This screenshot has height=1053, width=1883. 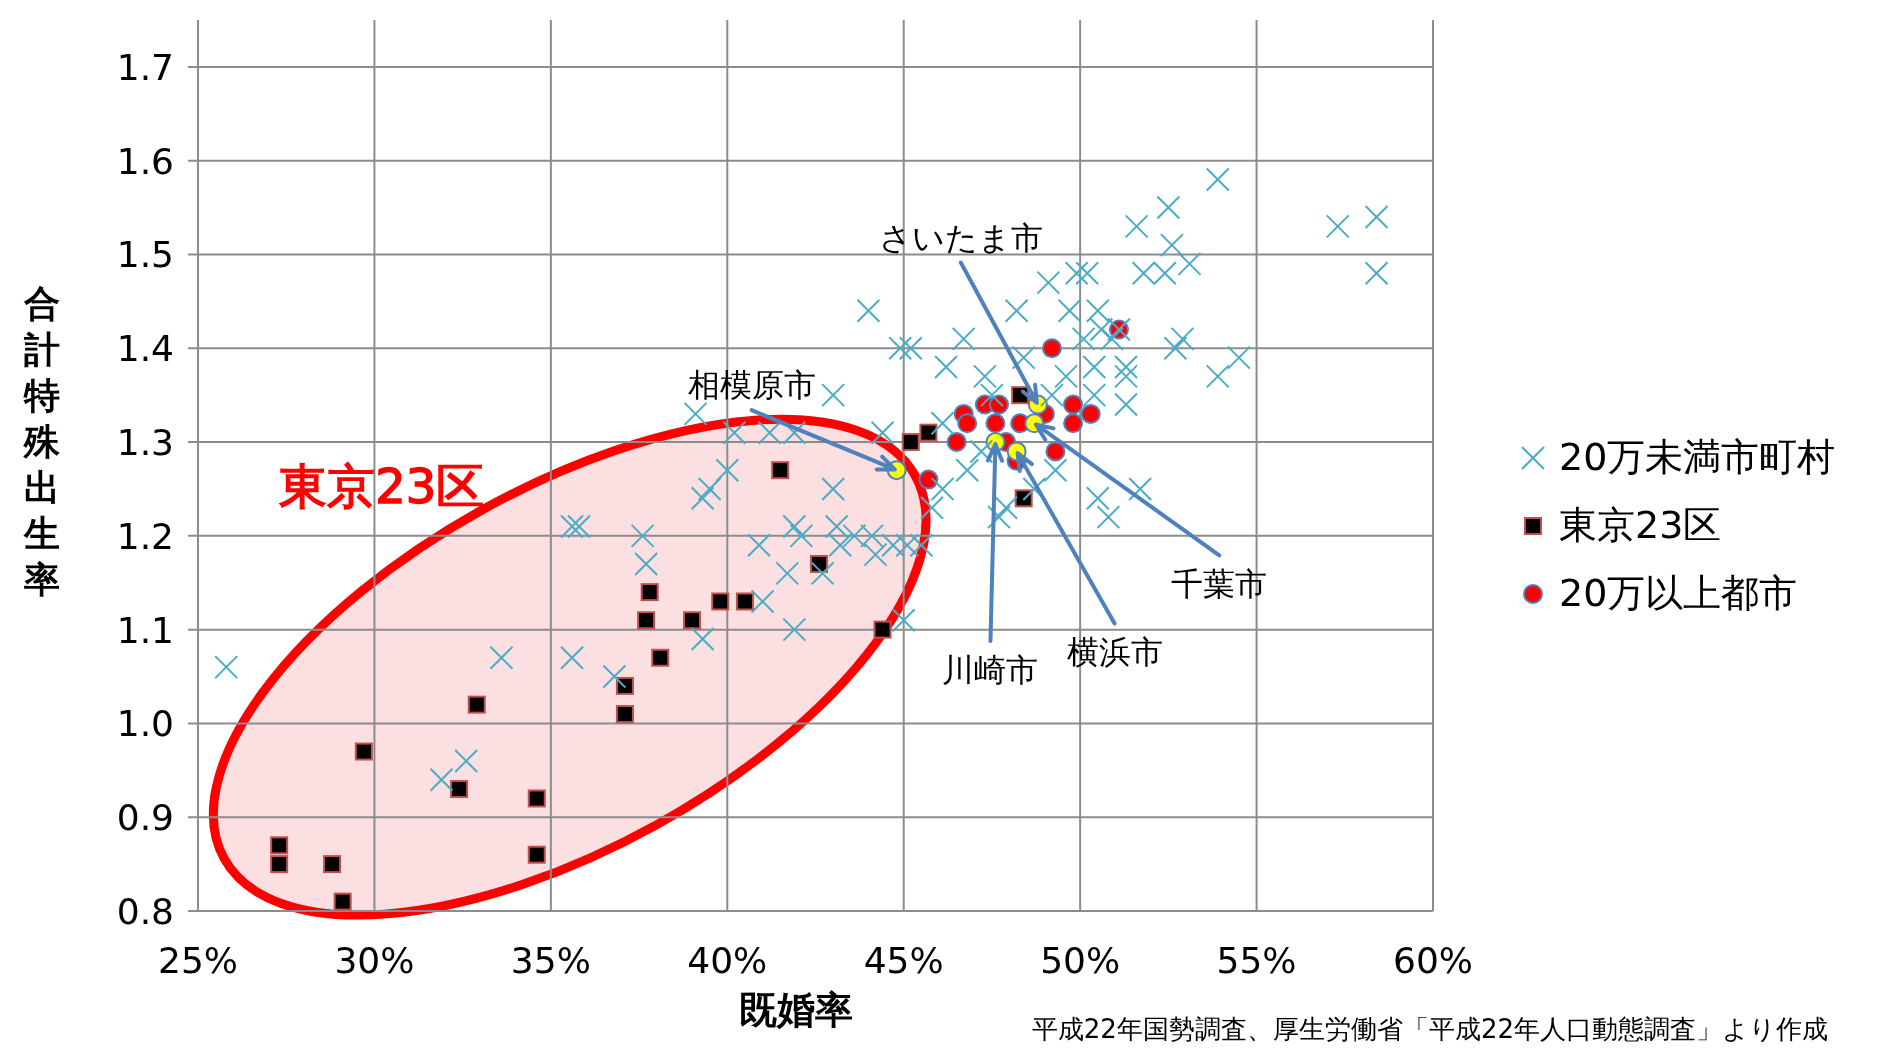 I want to click on x-tick-label: 55%, so click(x=1256, y=960).